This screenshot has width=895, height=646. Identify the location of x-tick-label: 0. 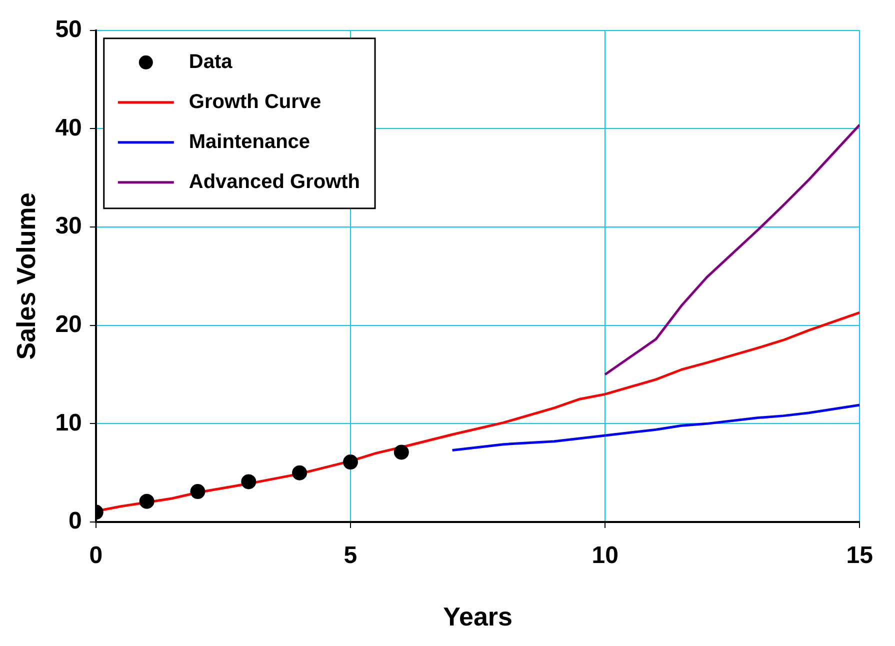
(96, 556).